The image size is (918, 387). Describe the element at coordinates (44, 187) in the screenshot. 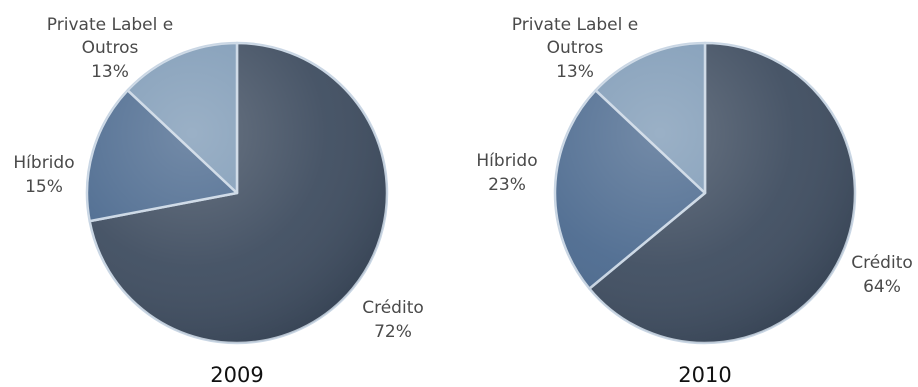

I see `slice-label-2009-hibrido-value: 15%` at that location.